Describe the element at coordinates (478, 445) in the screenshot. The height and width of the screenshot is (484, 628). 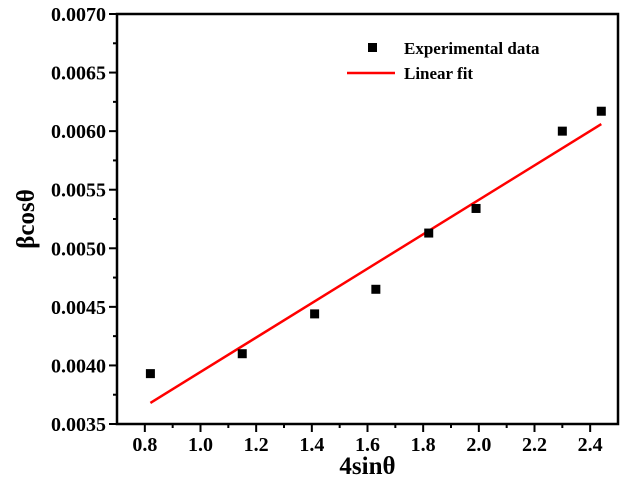
I see `x-tick-label: 2.0` at that location.